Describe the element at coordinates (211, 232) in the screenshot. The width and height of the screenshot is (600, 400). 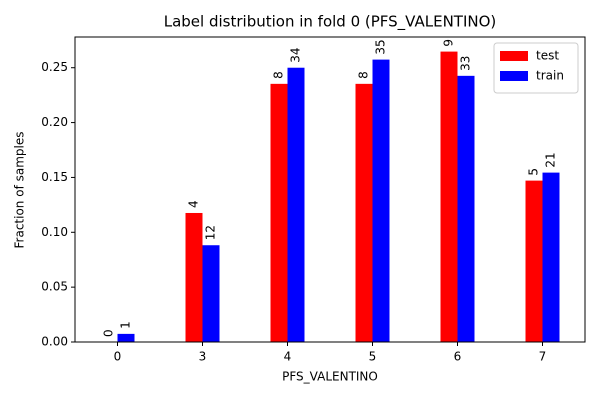
I see `bar-count-label: 12` at that location.